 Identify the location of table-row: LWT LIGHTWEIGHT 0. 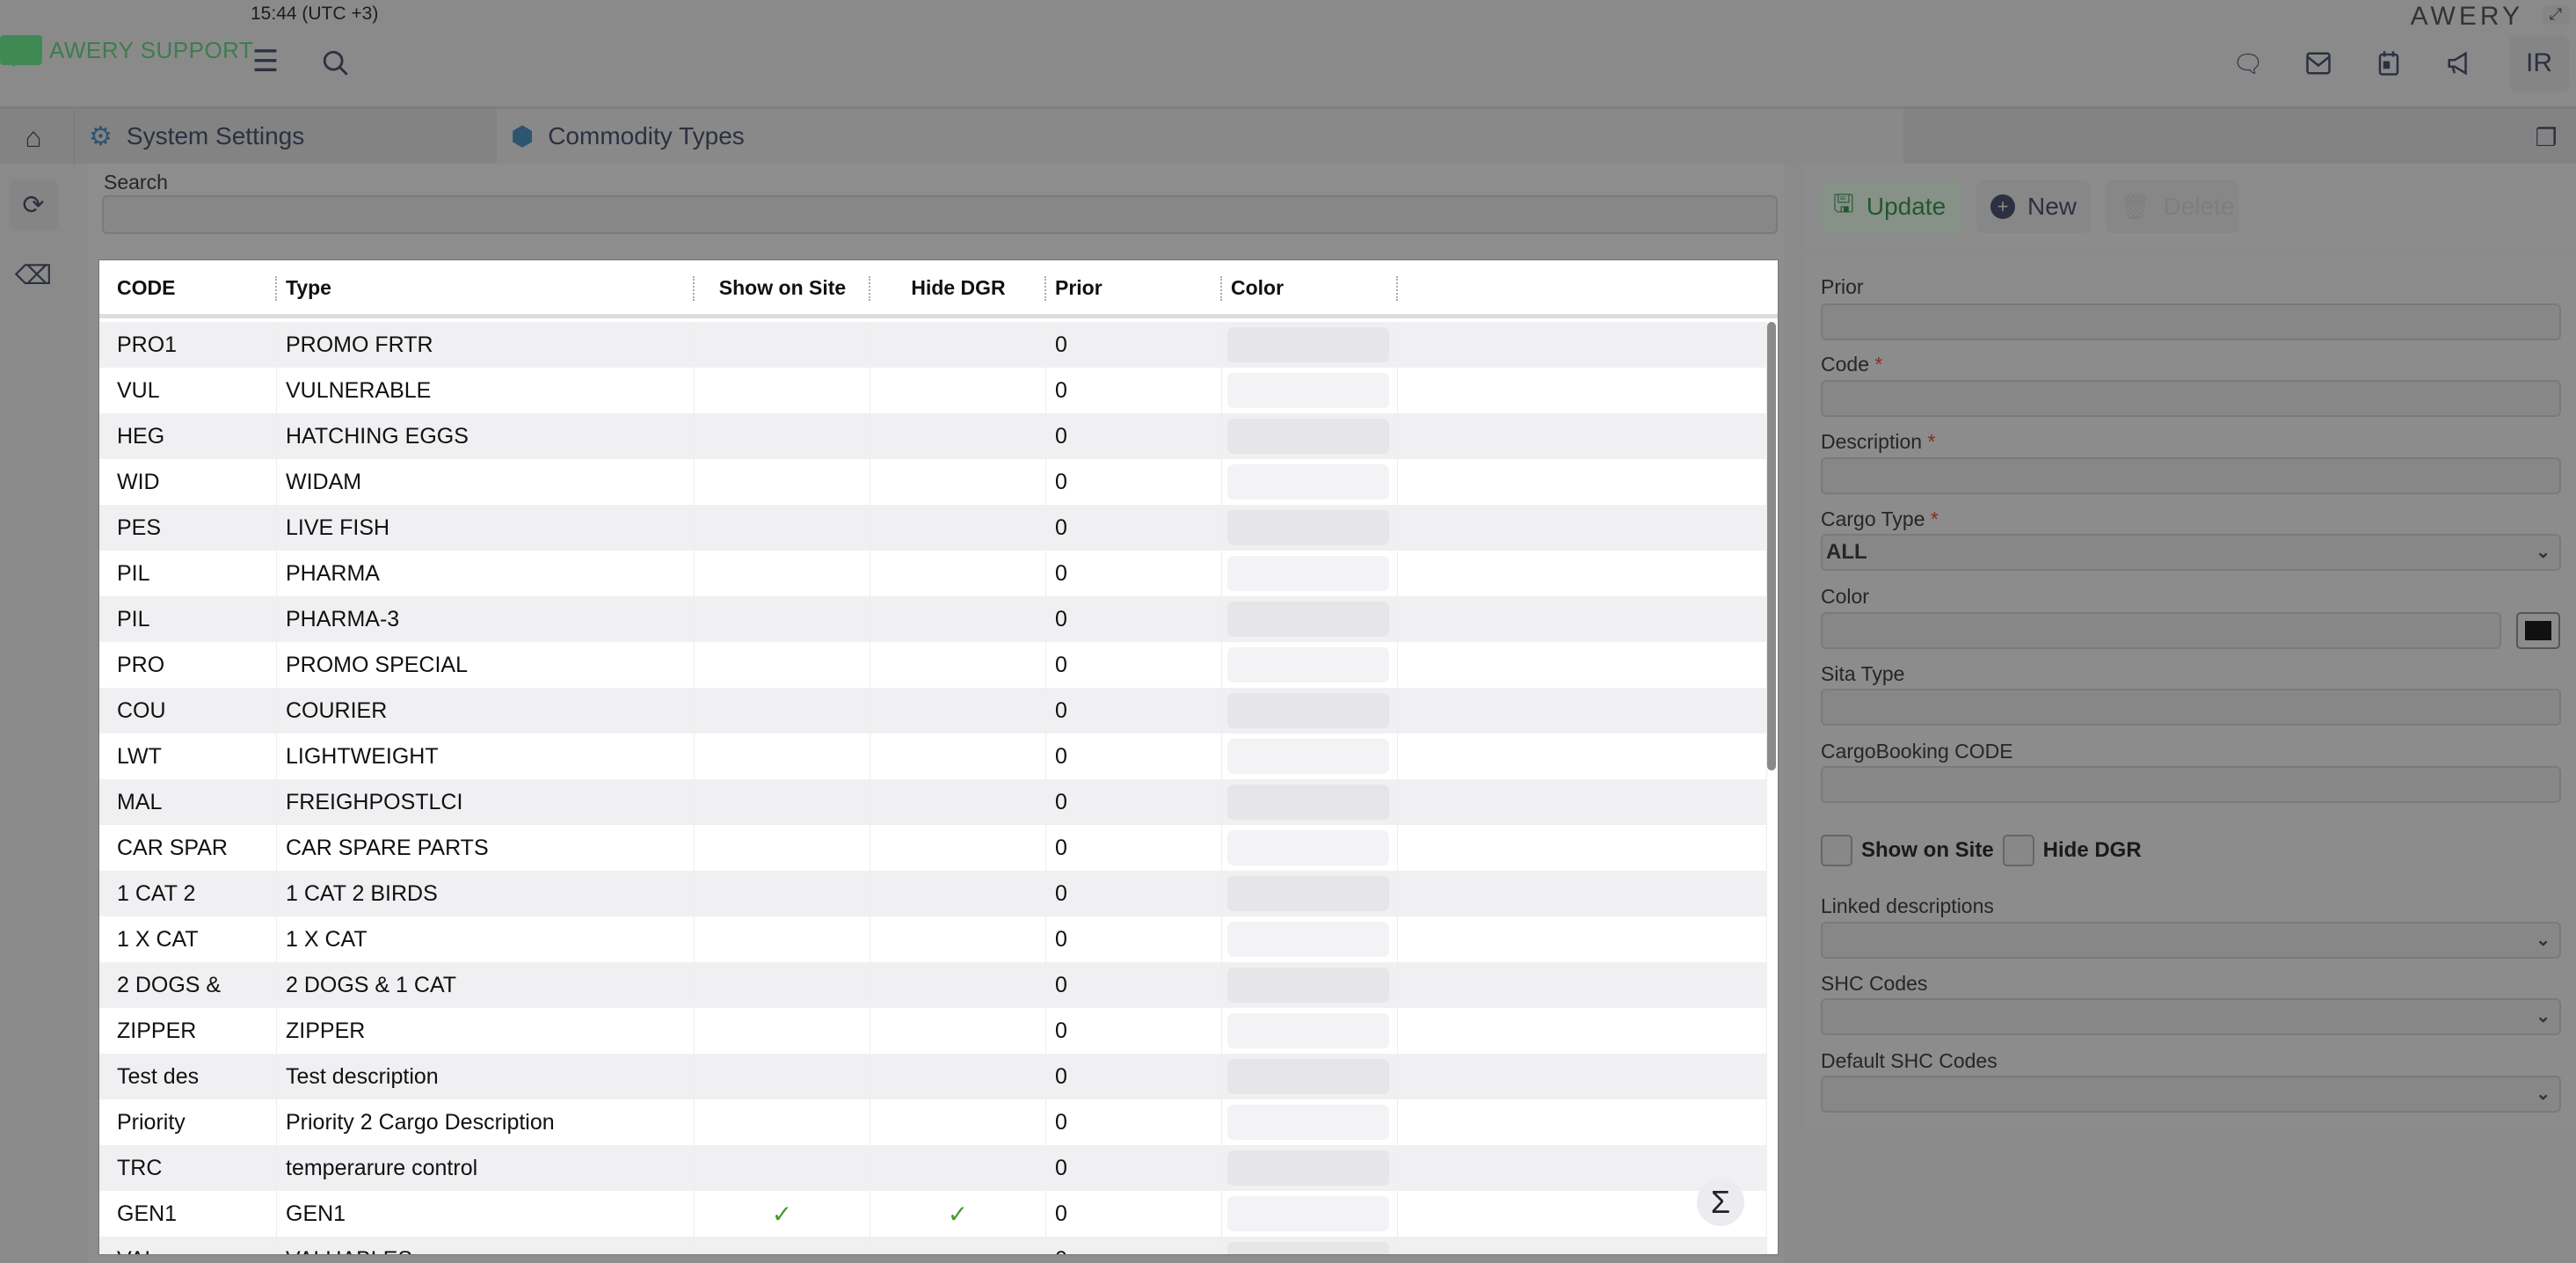
(933, 757).